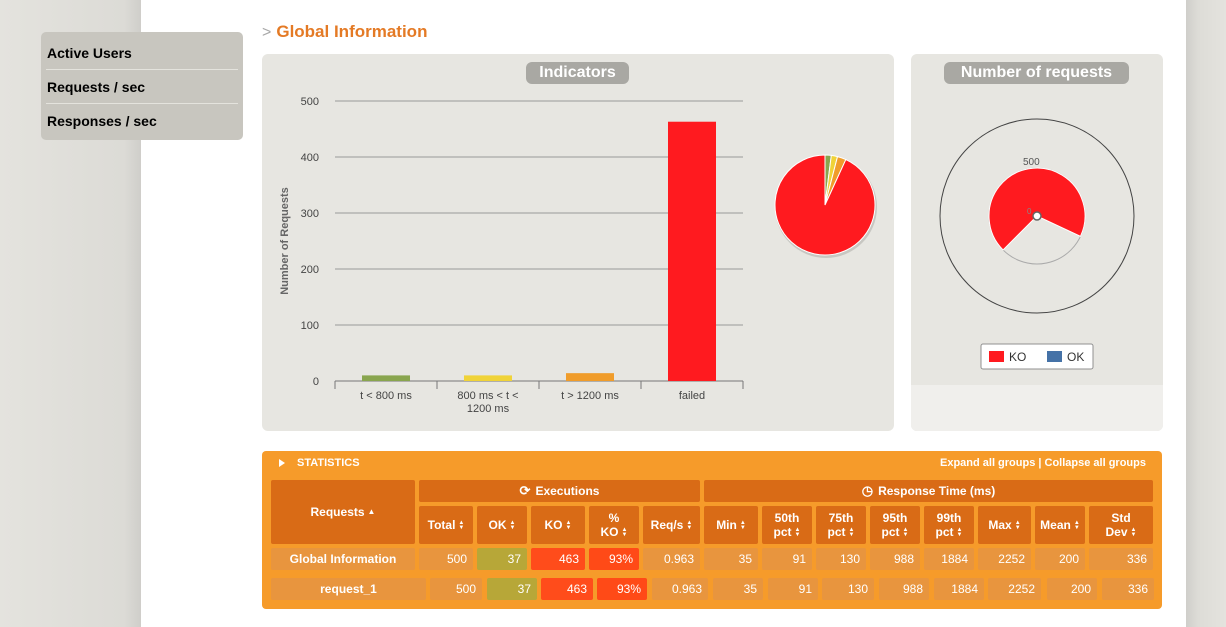  Describe the element at coordinates (1036, 73) in the screenshot. I see `requests-title: Number of requests` at that location.